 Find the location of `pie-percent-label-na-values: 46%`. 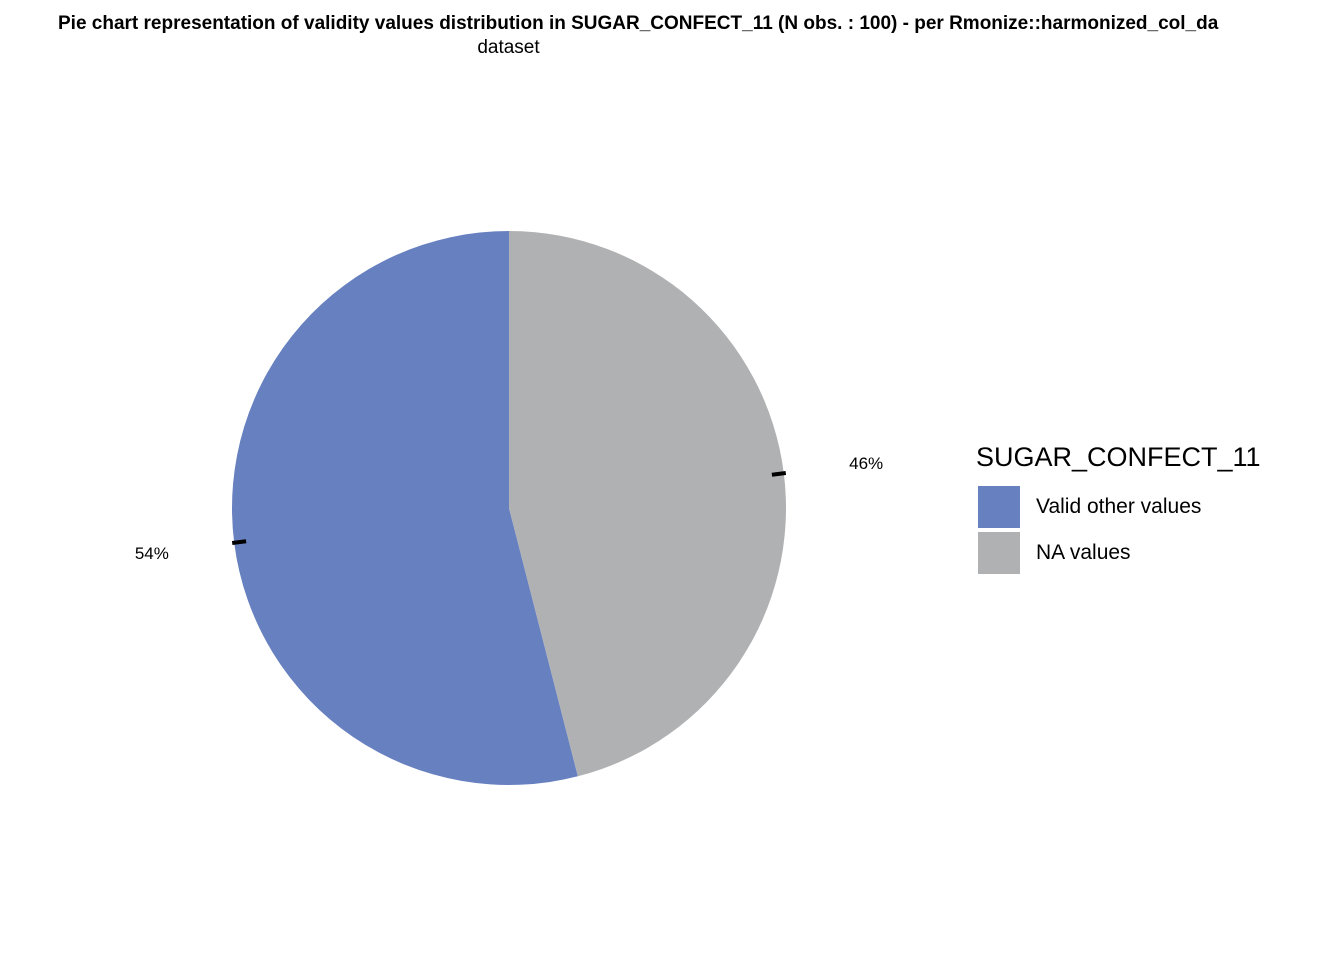

pie-percent-label-na-values: 46% is located at coordinates (866, 463).